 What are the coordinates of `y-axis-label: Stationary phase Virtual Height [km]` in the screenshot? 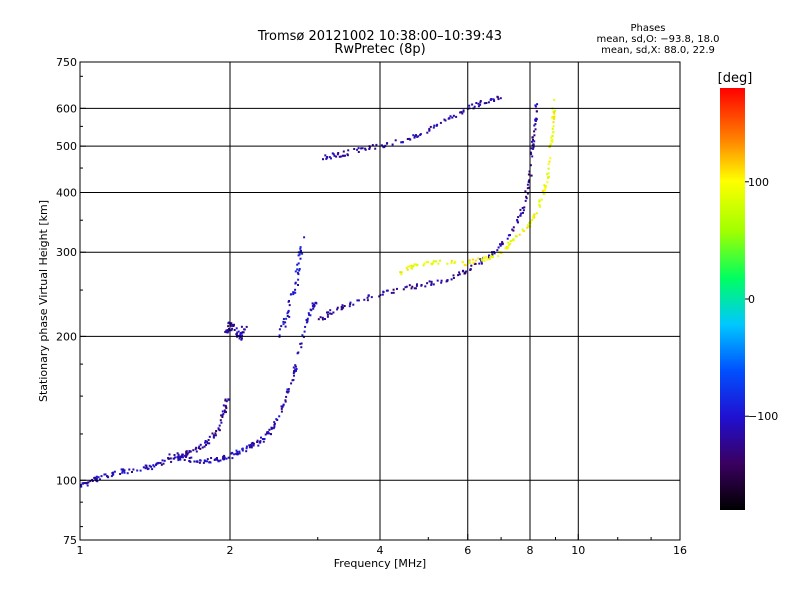 It's located at (43, 301).